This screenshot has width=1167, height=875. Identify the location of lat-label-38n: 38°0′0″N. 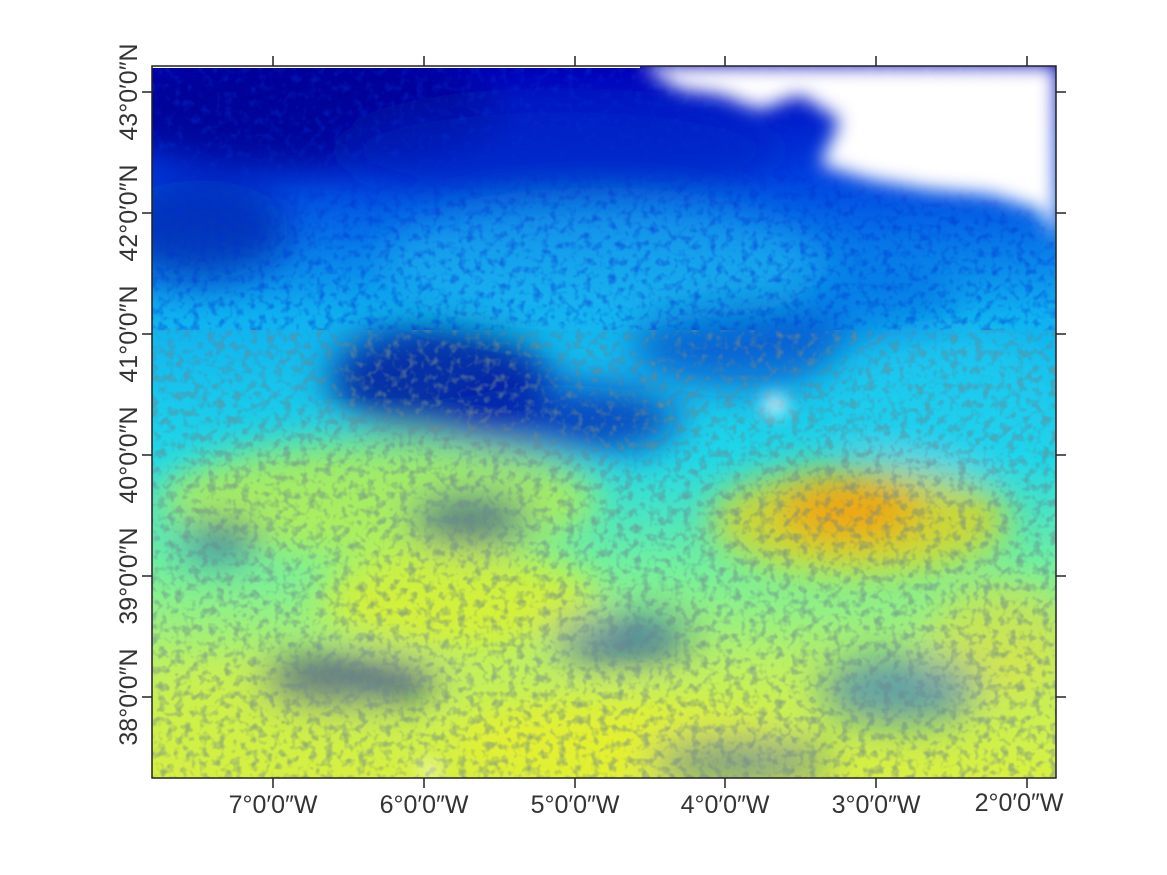
(129, 696).